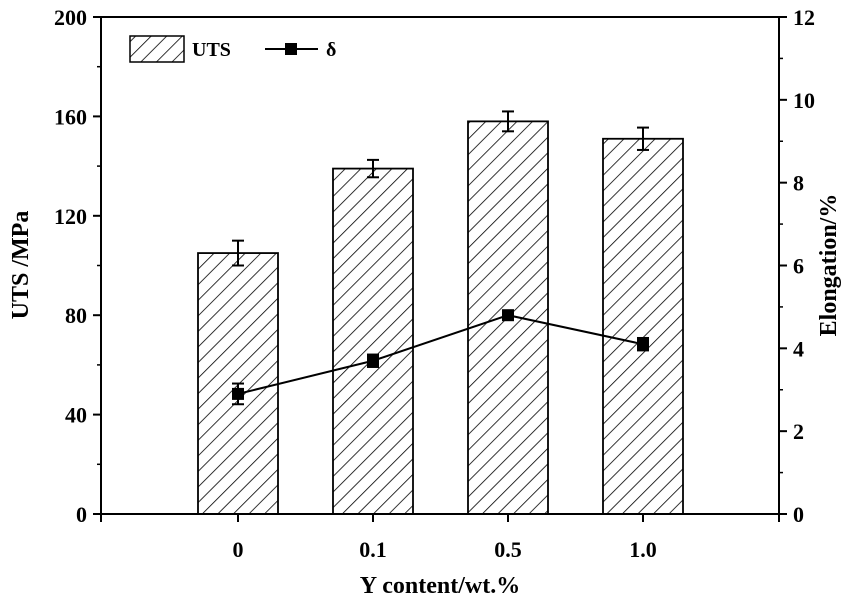 Image resolution: width=850 pixels, height=603 pixels. Describe the element at coordinates (157, 49) in the screenshot. I see `legend-uts-swatch` at that location.